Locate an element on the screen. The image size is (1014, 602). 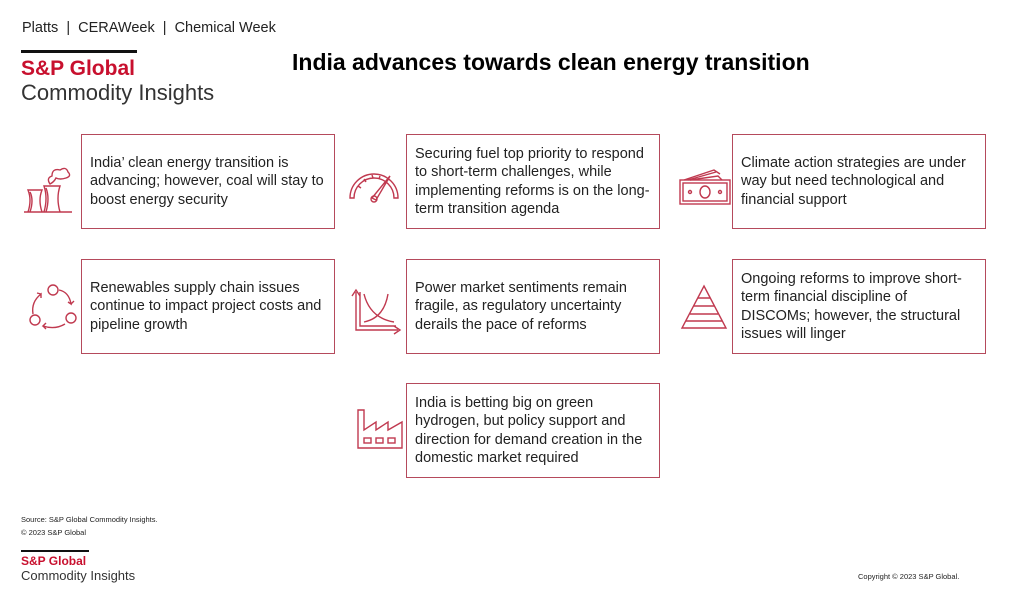
copyright-small: © 2023 S&P Global is located at coordinates (54, 532).